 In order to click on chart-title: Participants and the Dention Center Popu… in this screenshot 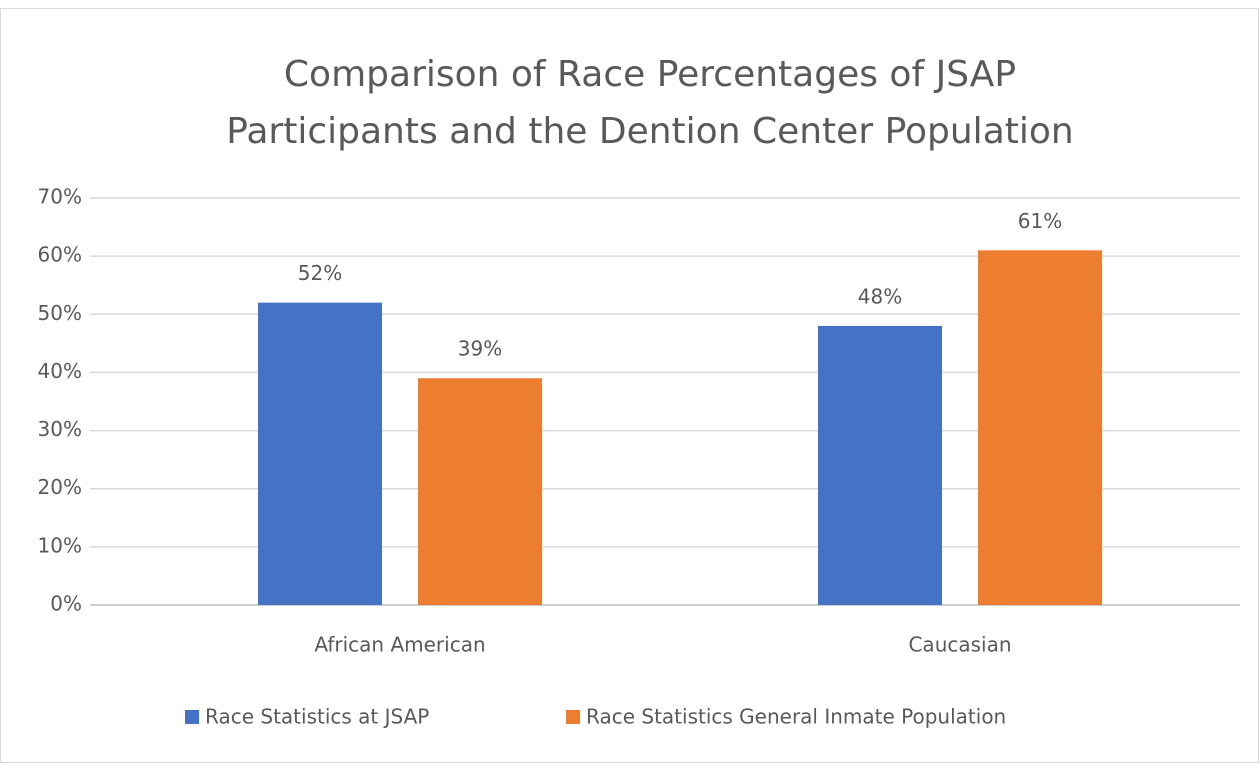, I will do `click(649, 131)`.